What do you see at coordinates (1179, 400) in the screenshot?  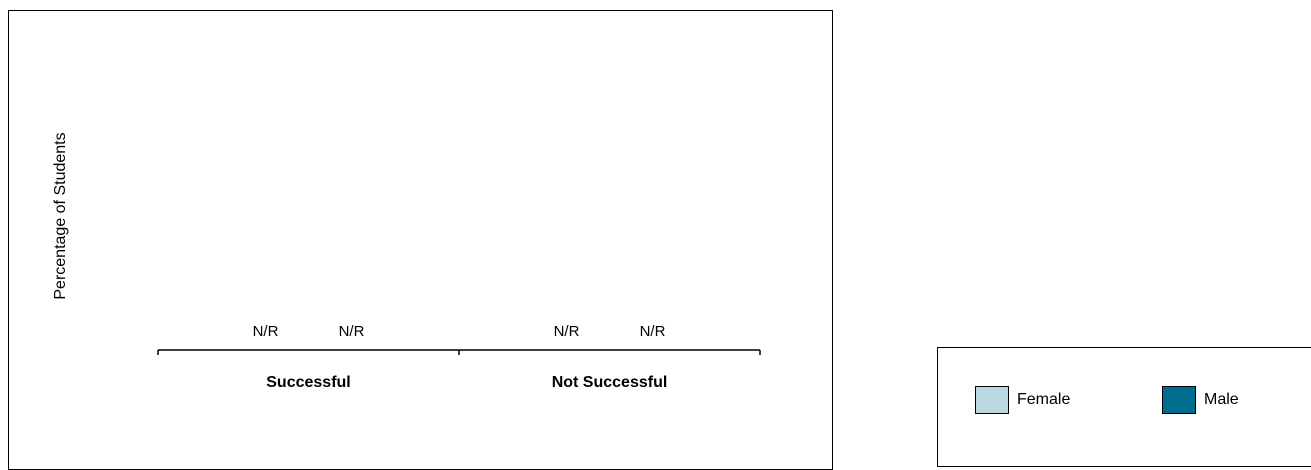 I see `legend-swatch-male` at bounding box center [1179, 400].